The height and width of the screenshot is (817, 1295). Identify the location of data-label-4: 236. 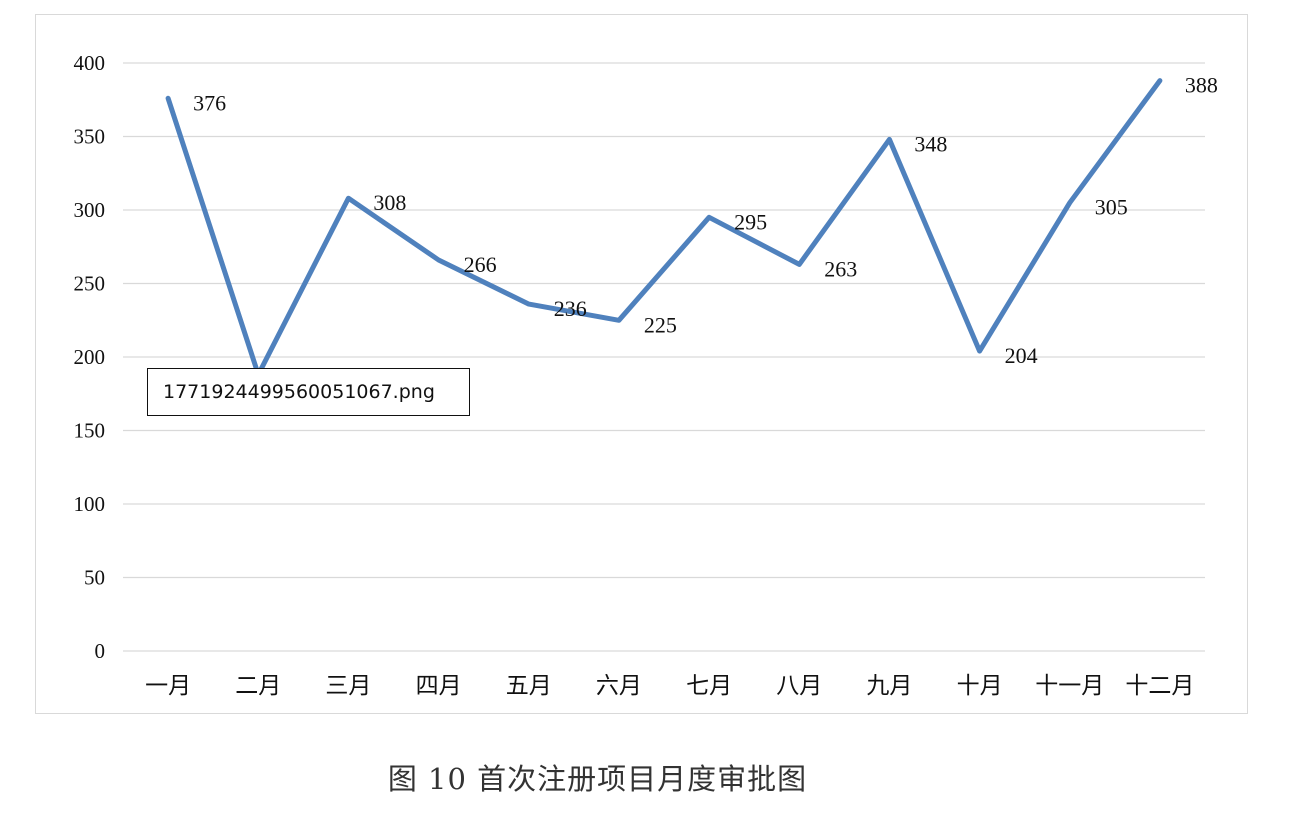
(570, 308).